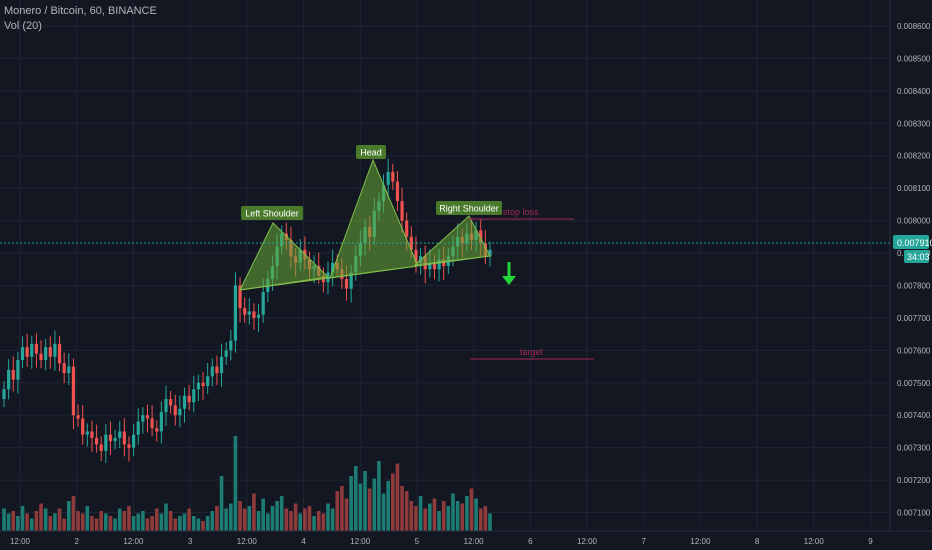  Describe the element at coordinates (365, 273) in the screenshot. I see `neckline` at that location.